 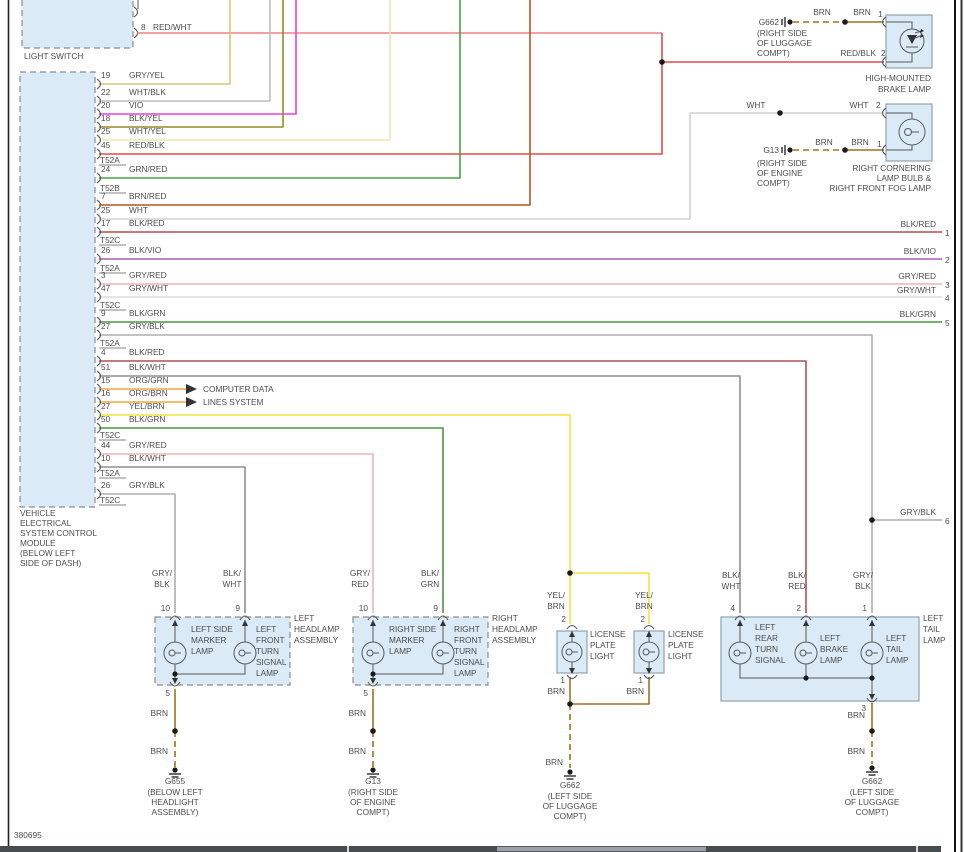 I want to click on tail-lamp-box, so click(x=820, y=659).